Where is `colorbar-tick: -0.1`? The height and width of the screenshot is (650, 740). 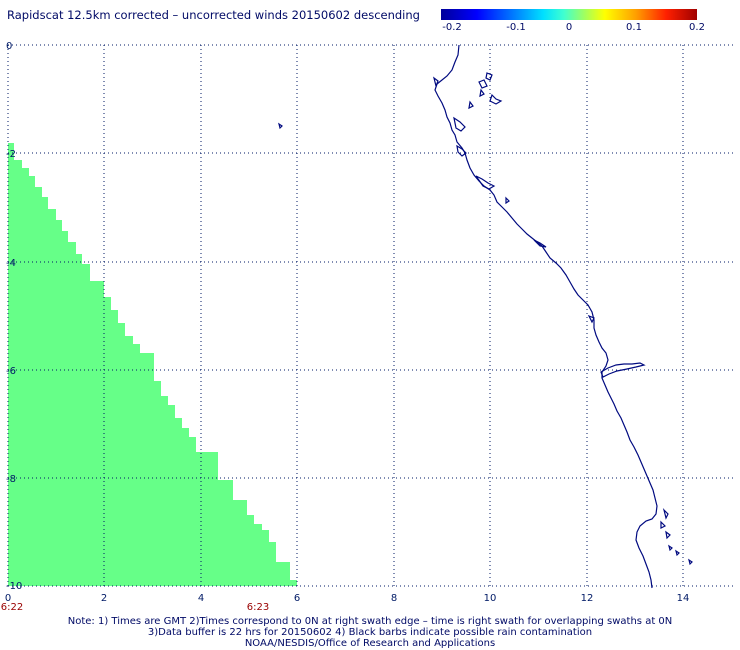
colorbar-tick: -0.1 is located at coordinates (516, 27).